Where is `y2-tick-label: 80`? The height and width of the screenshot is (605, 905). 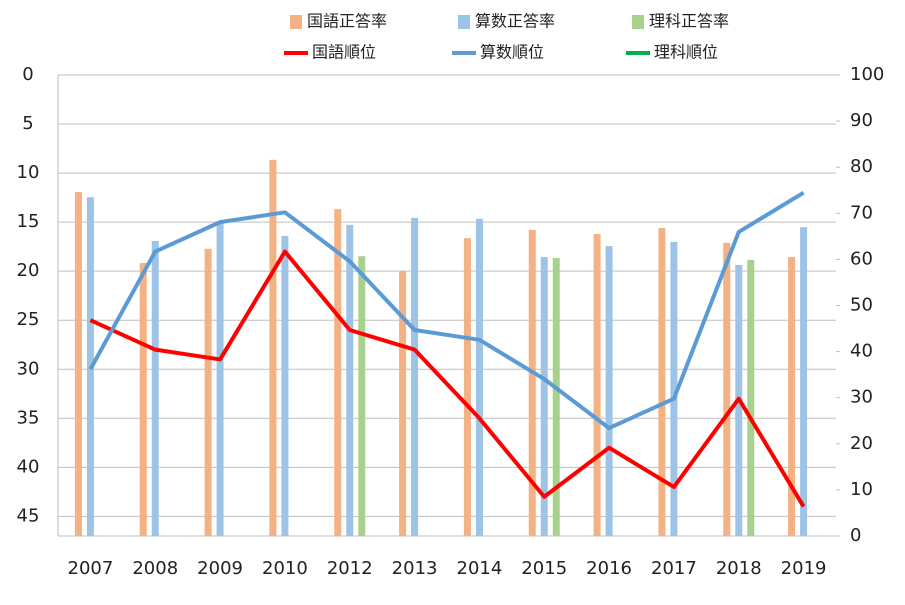
y2-tick-label: 80 is located at coordinates (861, 166).